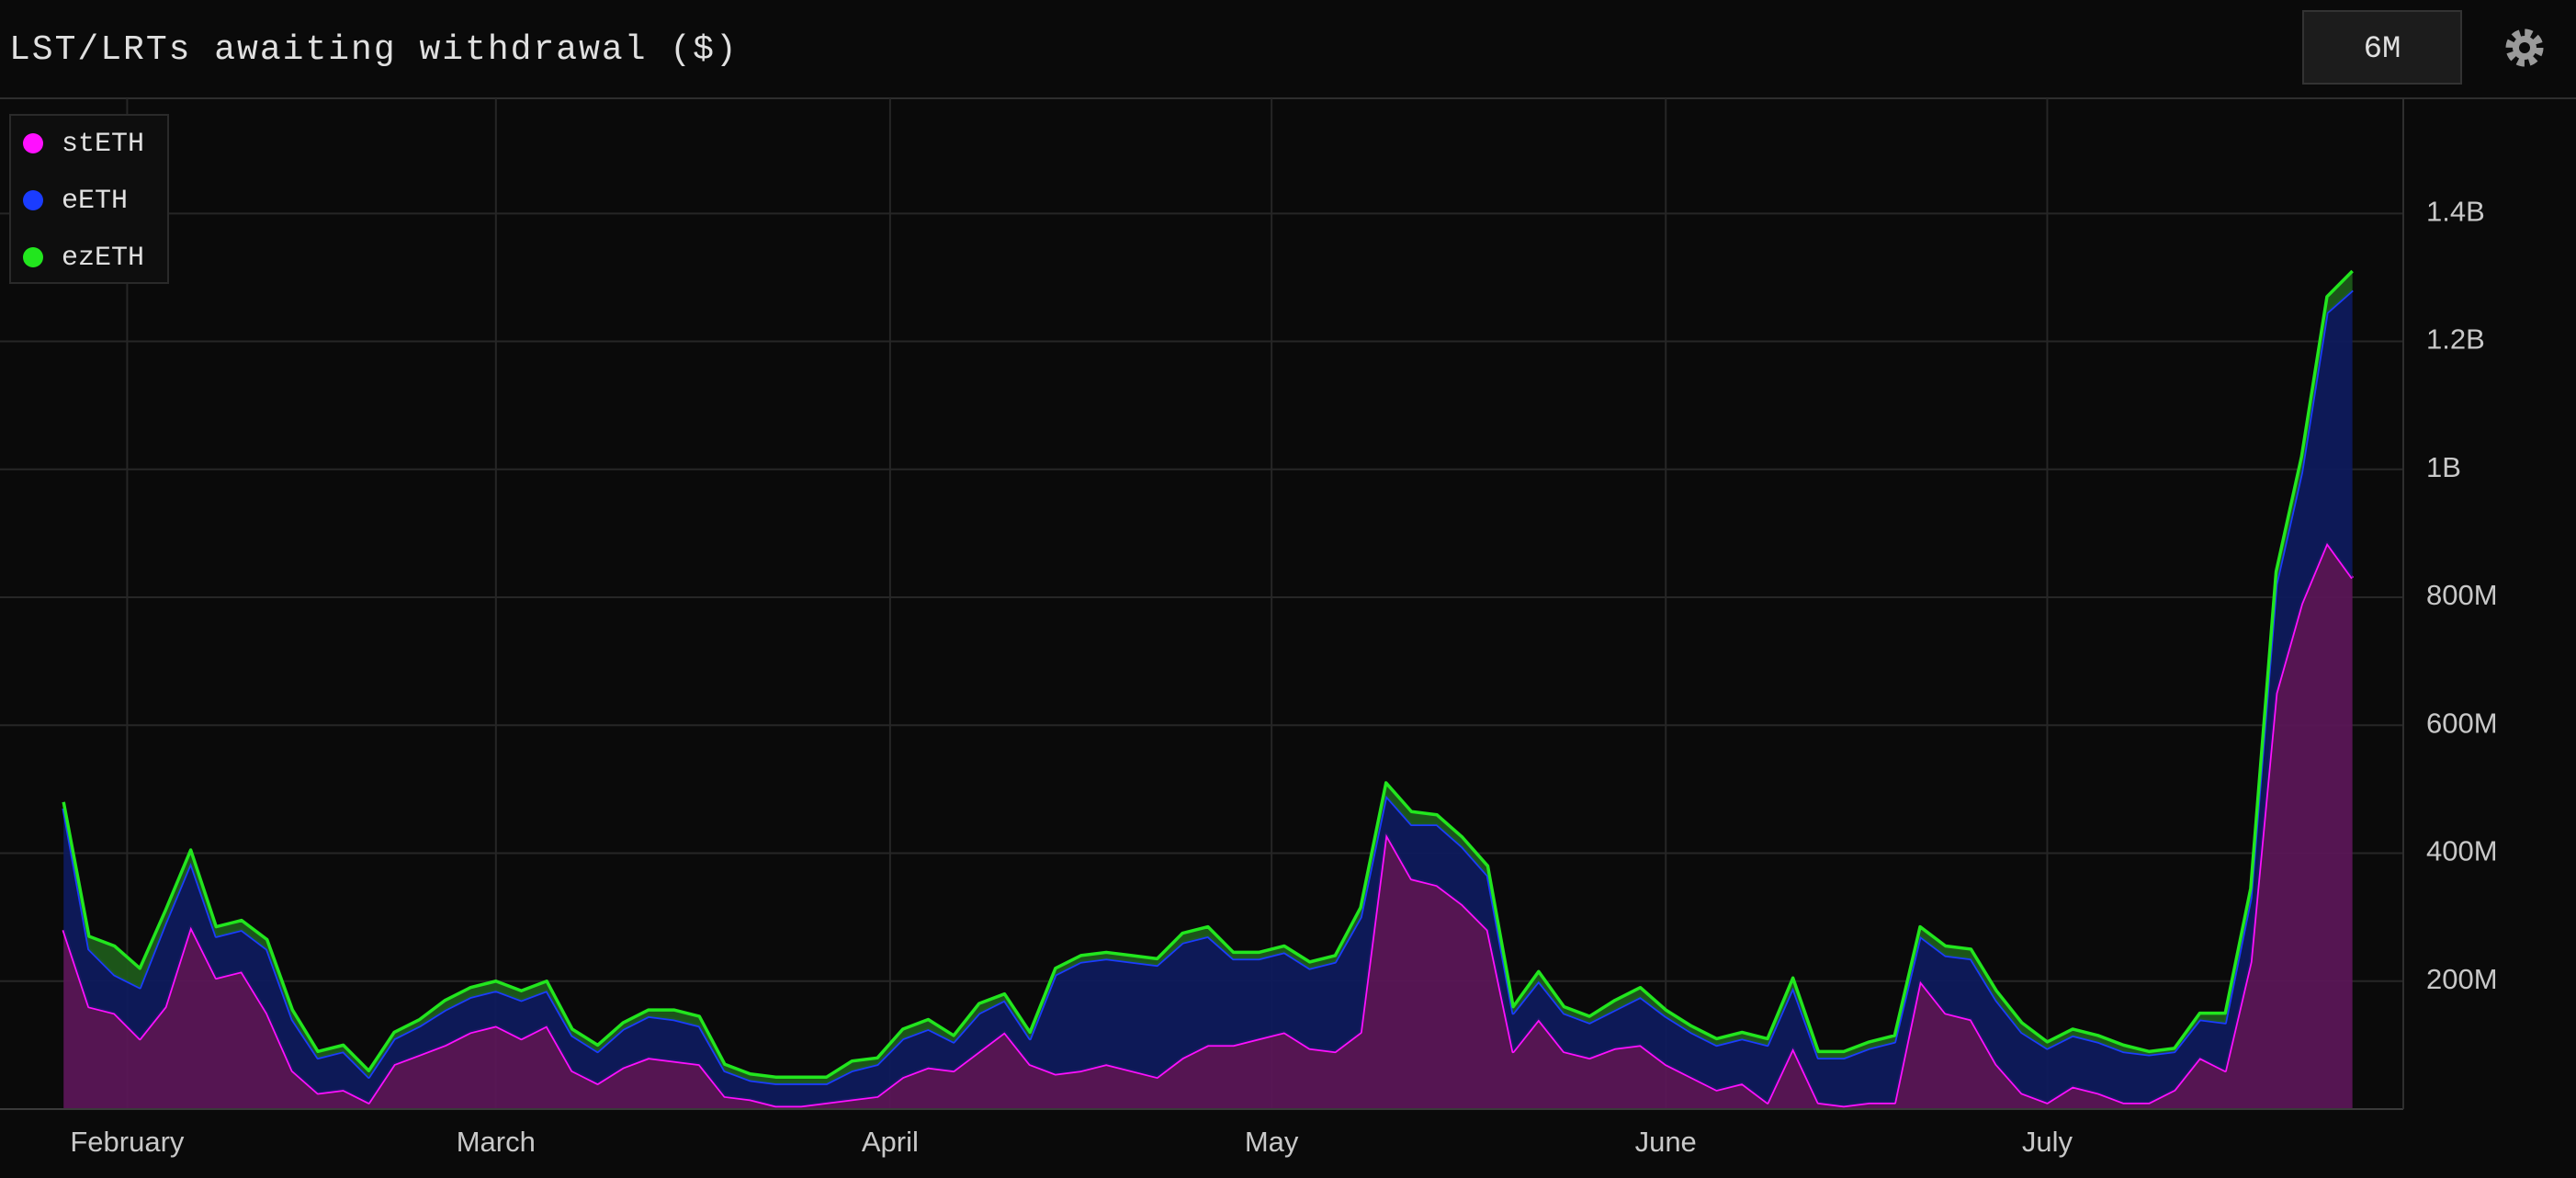  What do you see at coordinates (103, 144) in the screenshot?
I see `legend-label: stETH` at bounding box center [103, 144].